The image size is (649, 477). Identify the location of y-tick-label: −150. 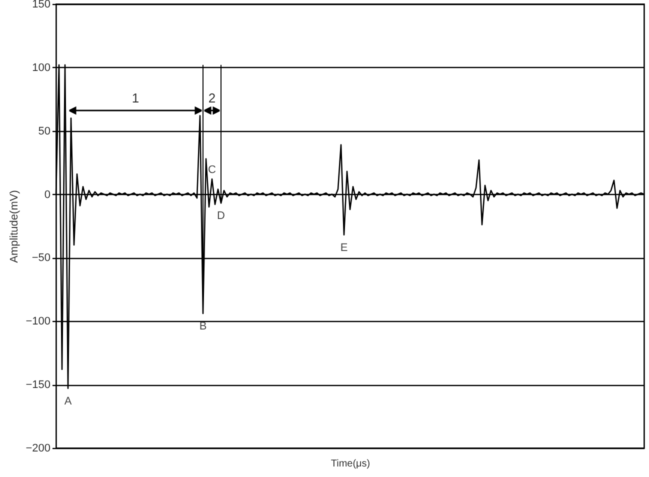
(38, 385).